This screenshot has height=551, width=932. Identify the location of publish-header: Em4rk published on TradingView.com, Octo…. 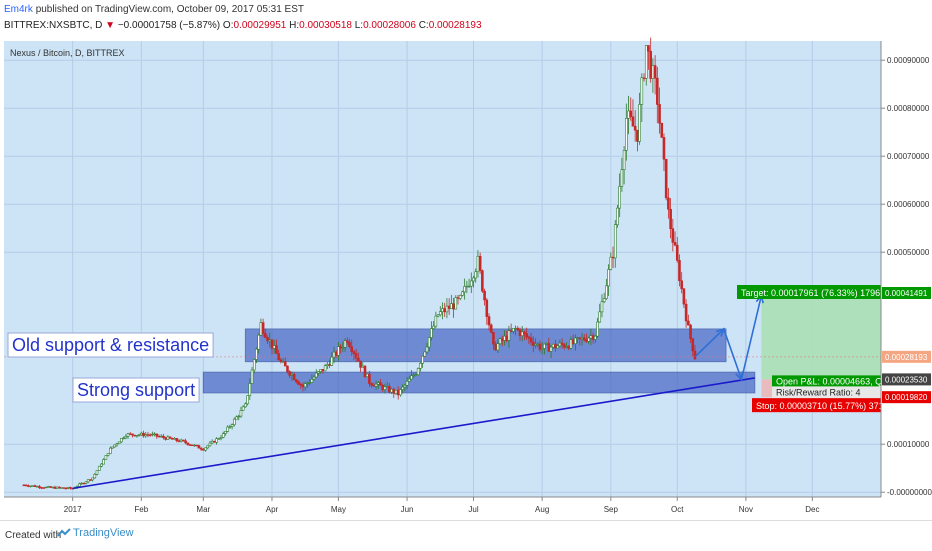
(466, 18).